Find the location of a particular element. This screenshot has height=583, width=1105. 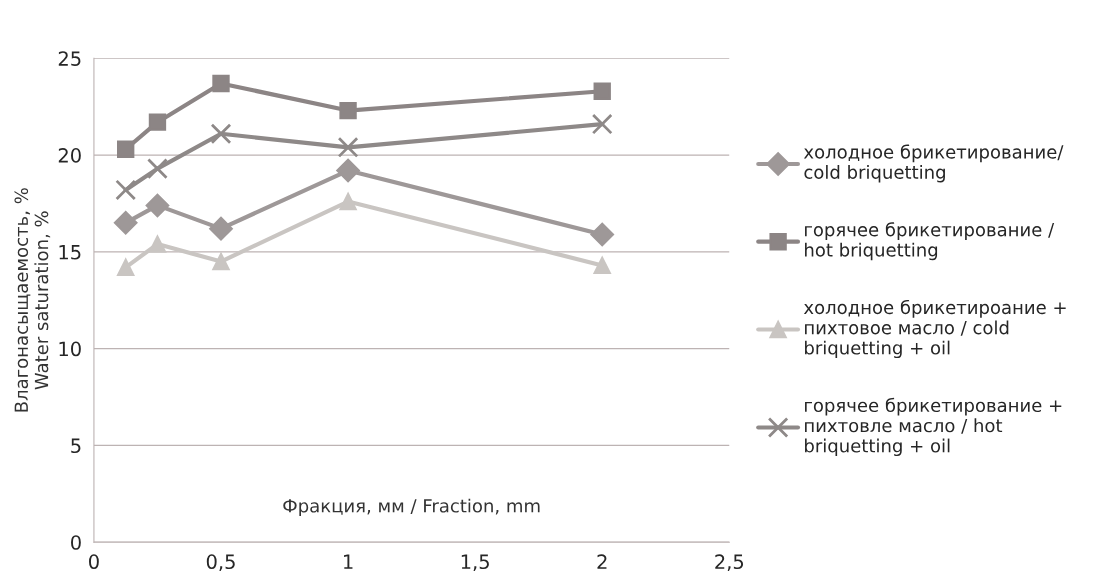

legend-label: горячее брикетирование + пихтовле масло / hot briquetting + oil is located at coordinates (933, 427).